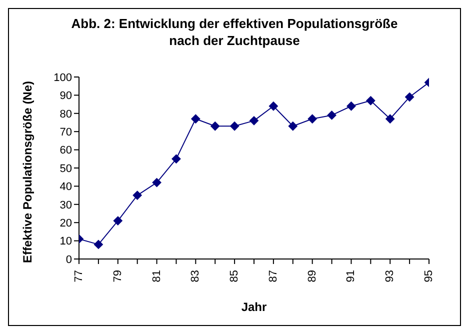  What do you see at coordinates (69, 260) in the screenshot?
I see `y-tick-label: 0` at bounding box center [69, 260].